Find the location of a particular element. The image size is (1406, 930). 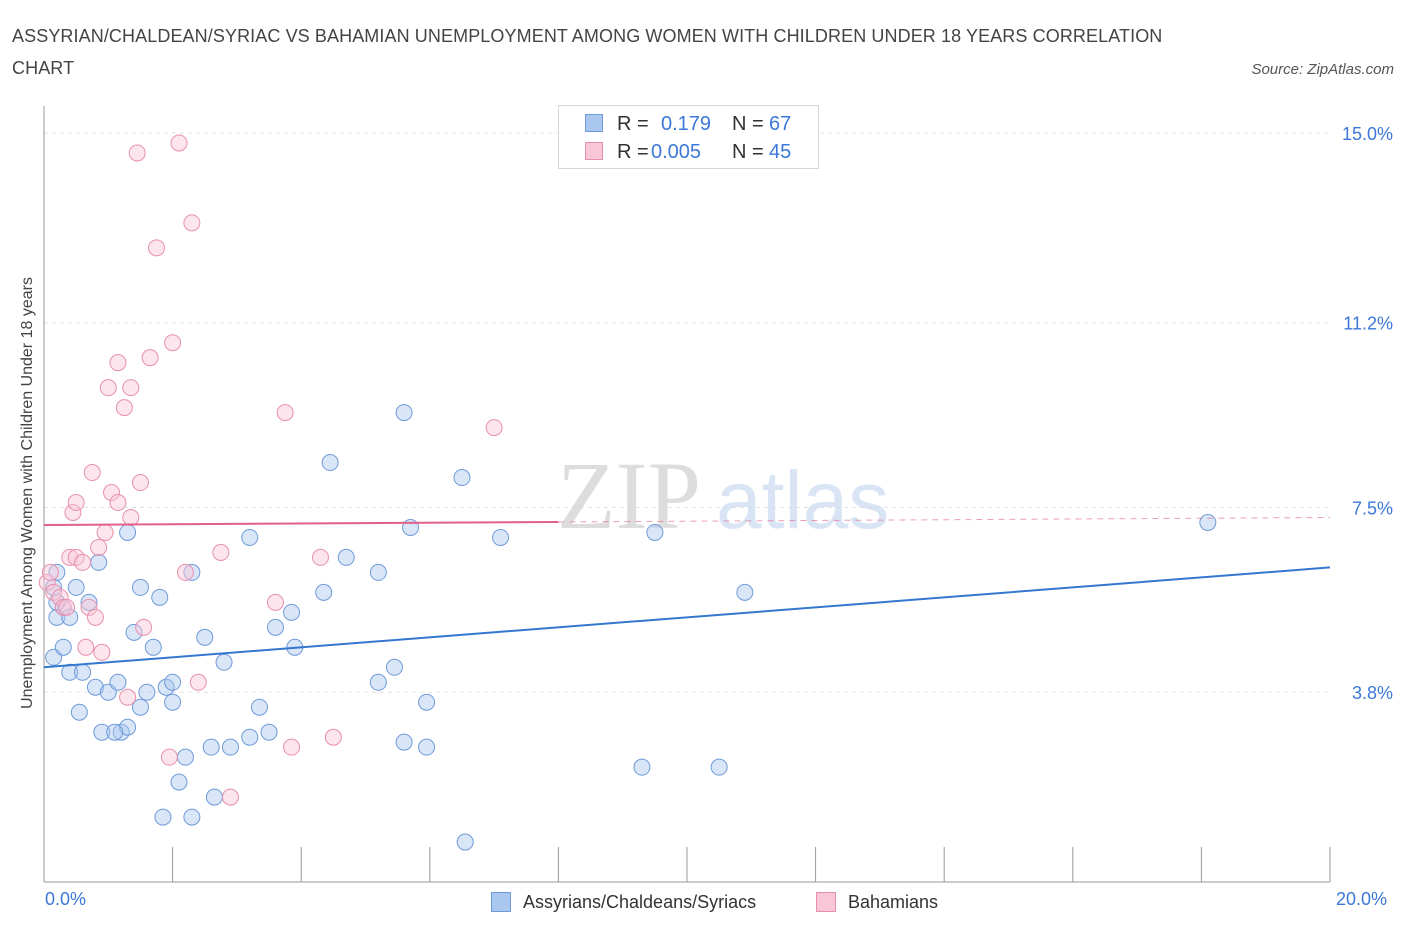

legend-label: Bahamians is located at coordinates (893, 902).